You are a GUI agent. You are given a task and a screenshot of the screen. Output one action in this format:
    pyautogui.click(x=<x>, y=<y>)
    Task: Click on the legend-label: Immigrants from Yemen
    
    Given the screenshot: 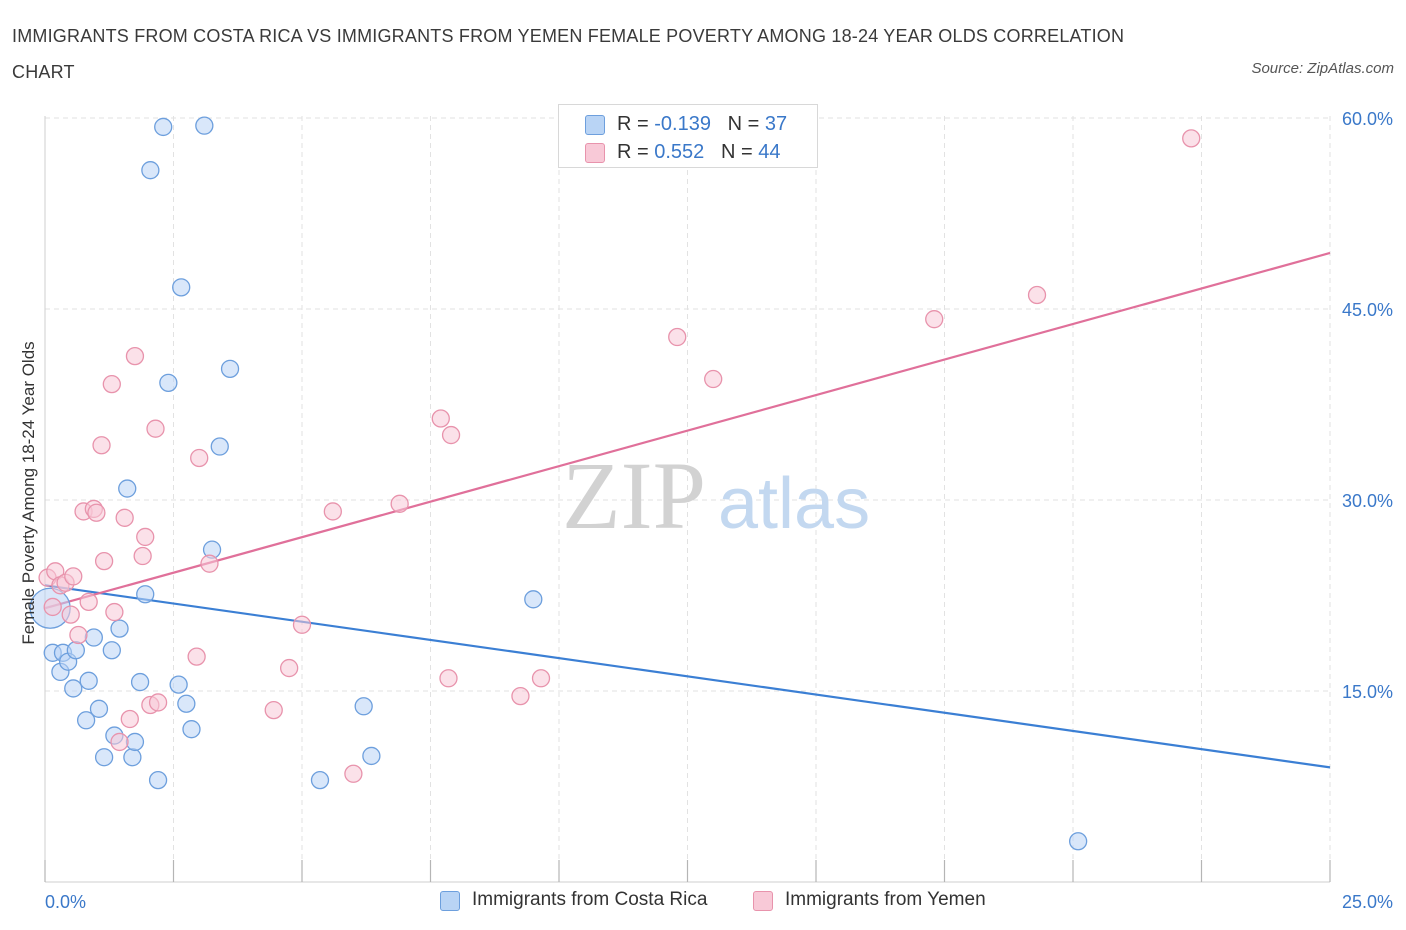 What is the action you would take?
    pyautogui.click(x=885, y=899)
    